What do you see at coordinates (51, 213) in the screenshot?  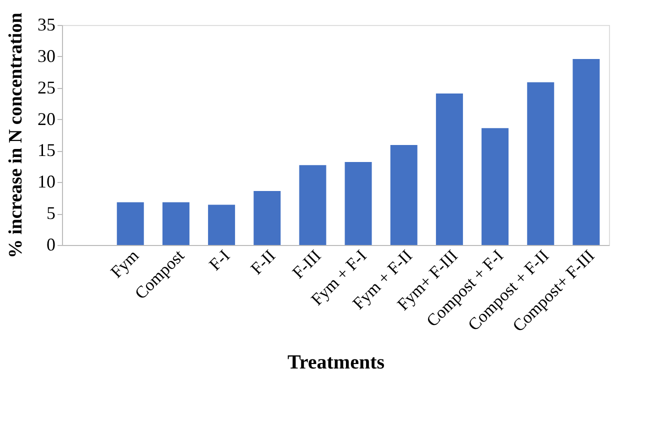 I see `y-tick-label: 5` at bounding box center [51, 213].